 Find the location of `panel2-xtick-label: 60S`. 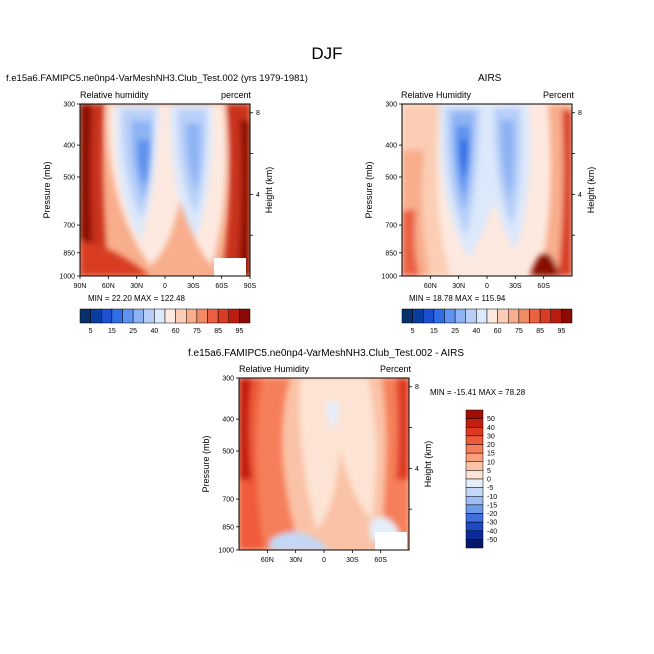

panel2-xtick-label: 60S is located at coordinates (543, 286).